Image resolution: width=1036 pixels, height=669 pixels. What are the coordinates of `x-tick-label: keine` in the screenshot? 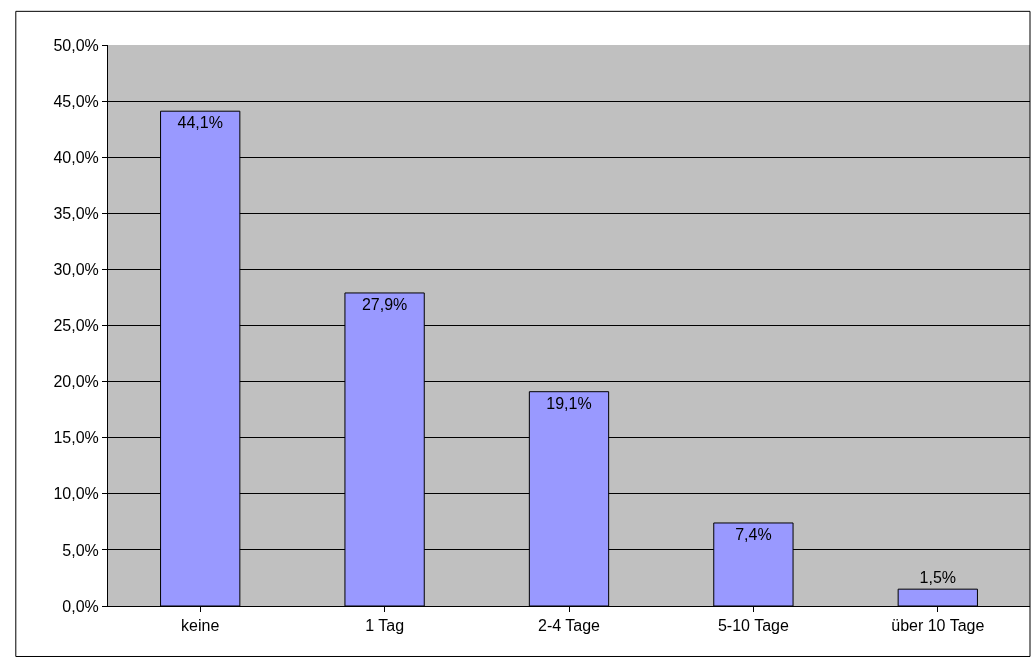 It's located at (200, 626).